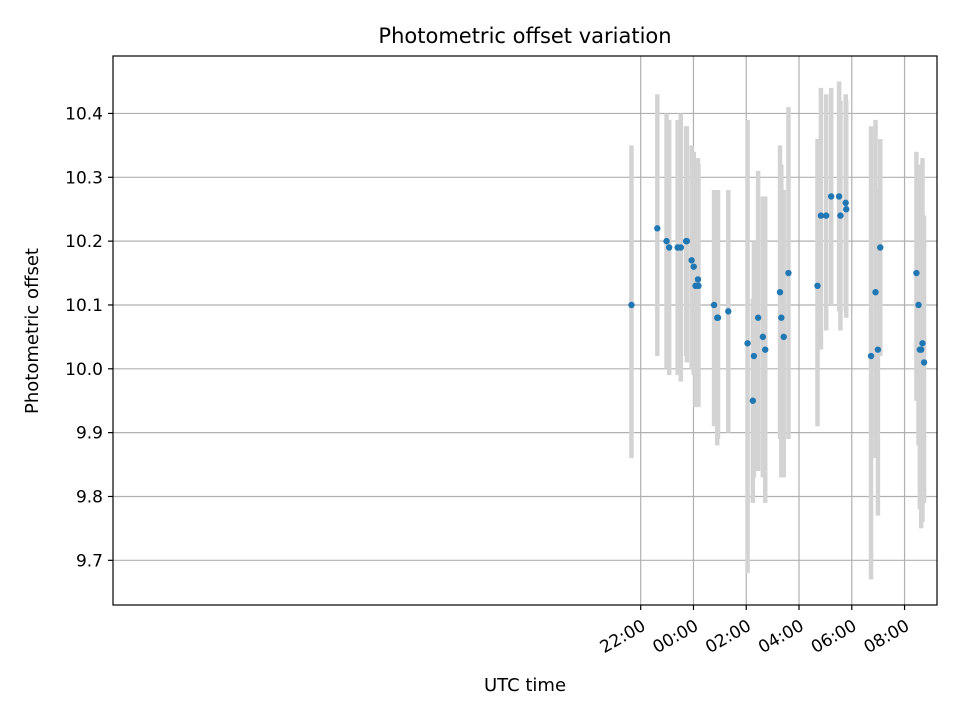 This screenshot has width=960, height=720. I want to click on x-tick-label: 02:00, so click(728, 637).